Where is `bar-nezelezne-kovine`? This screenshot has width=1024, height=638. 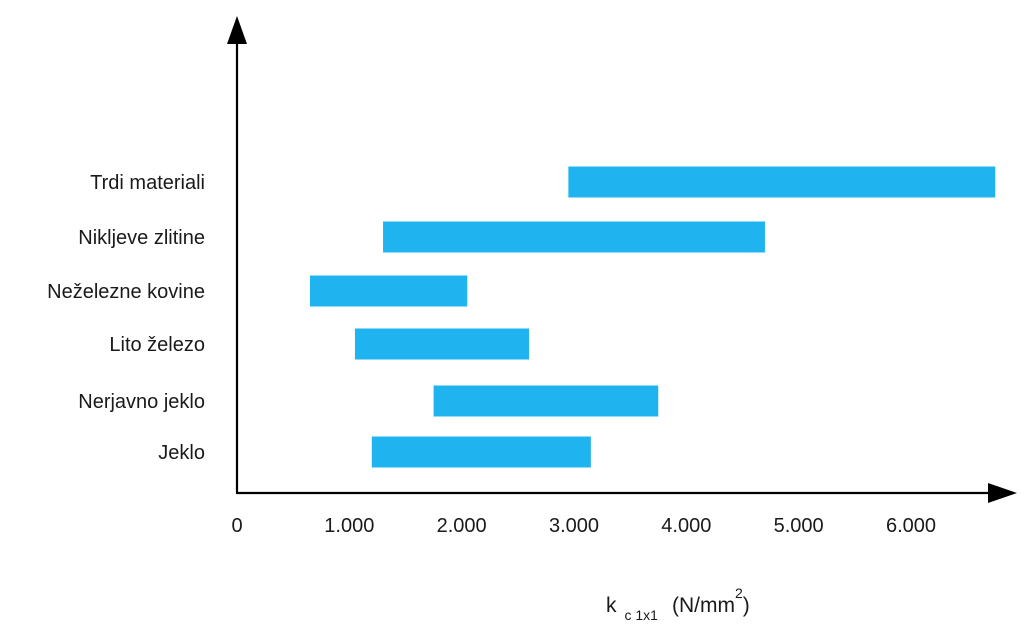 bar-nezelezne-kovine is located at coordinates (389, 291).